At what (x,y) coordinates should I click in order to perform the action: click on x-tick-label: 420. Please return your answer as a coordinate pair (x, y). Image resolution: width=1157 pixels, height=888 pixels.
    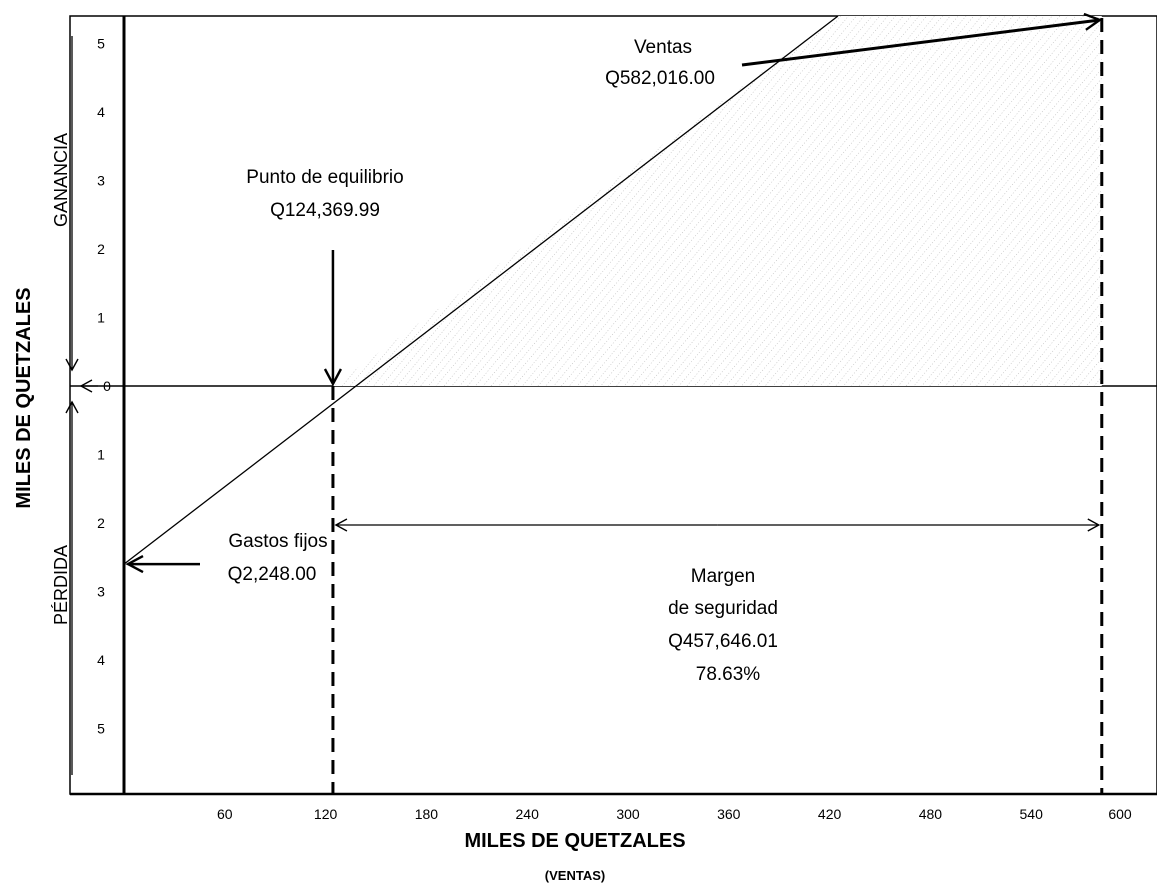
    Looking at the image, I should click on (830, 814).